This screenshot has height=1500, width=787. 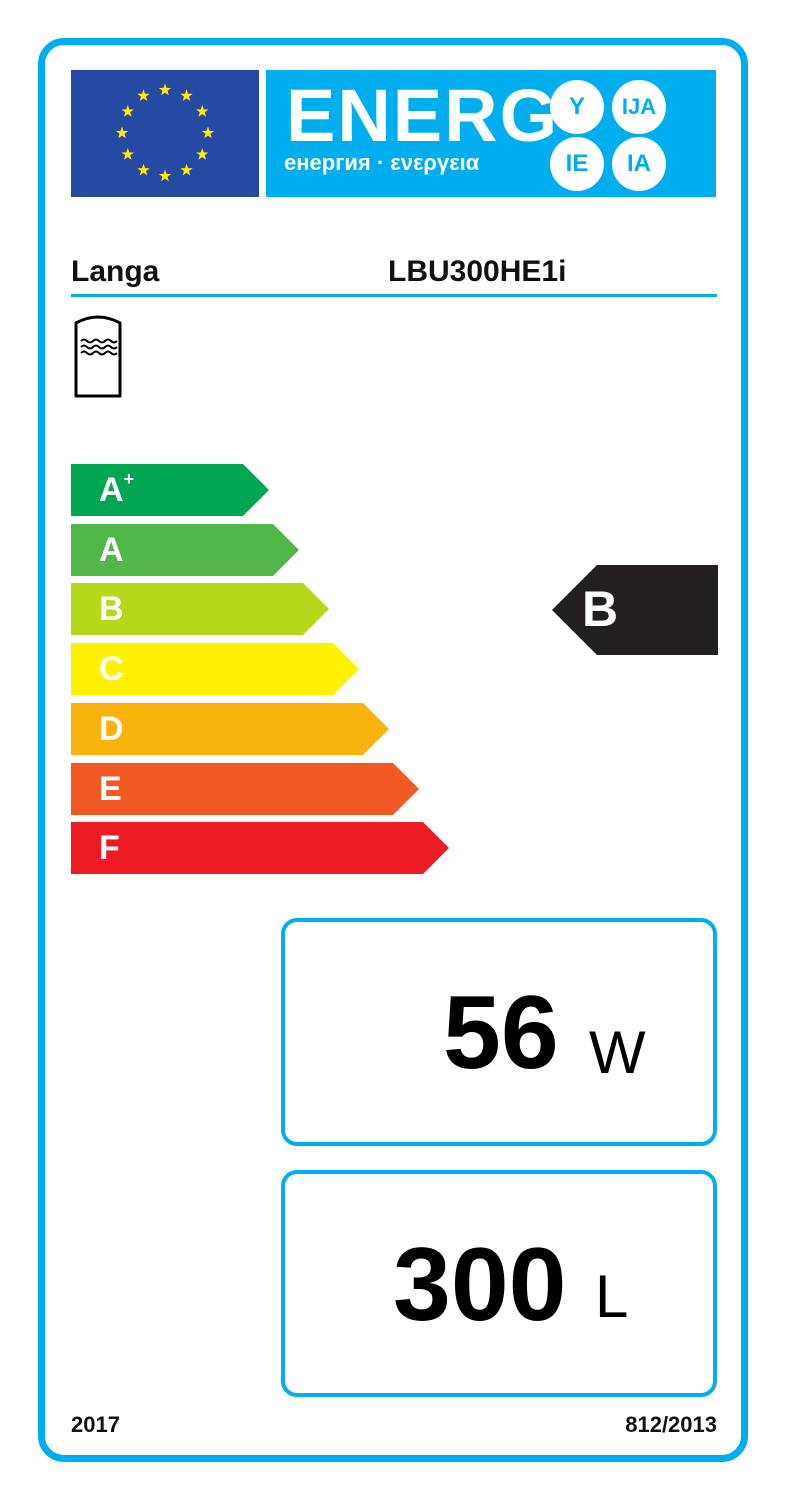 What do you see at coordinates (577, 107) in the screenshot?
I see `suffix-y: Y` at bounding box center [577, 107].